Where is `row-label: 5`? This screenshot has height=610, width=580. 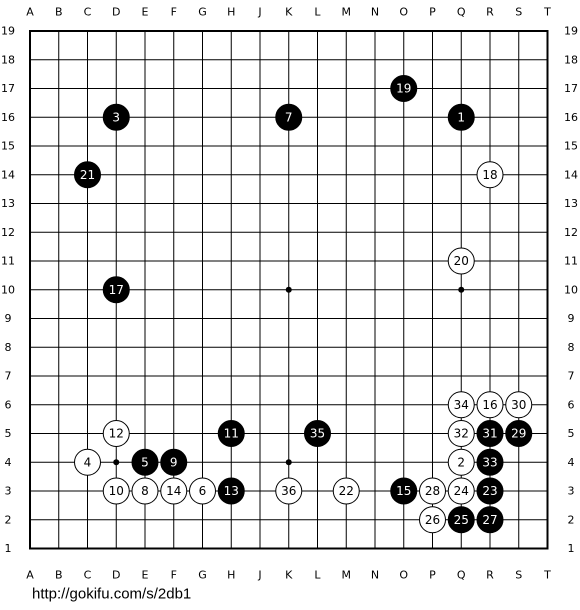 row-label: 5 is located at coordinates (8, 433).